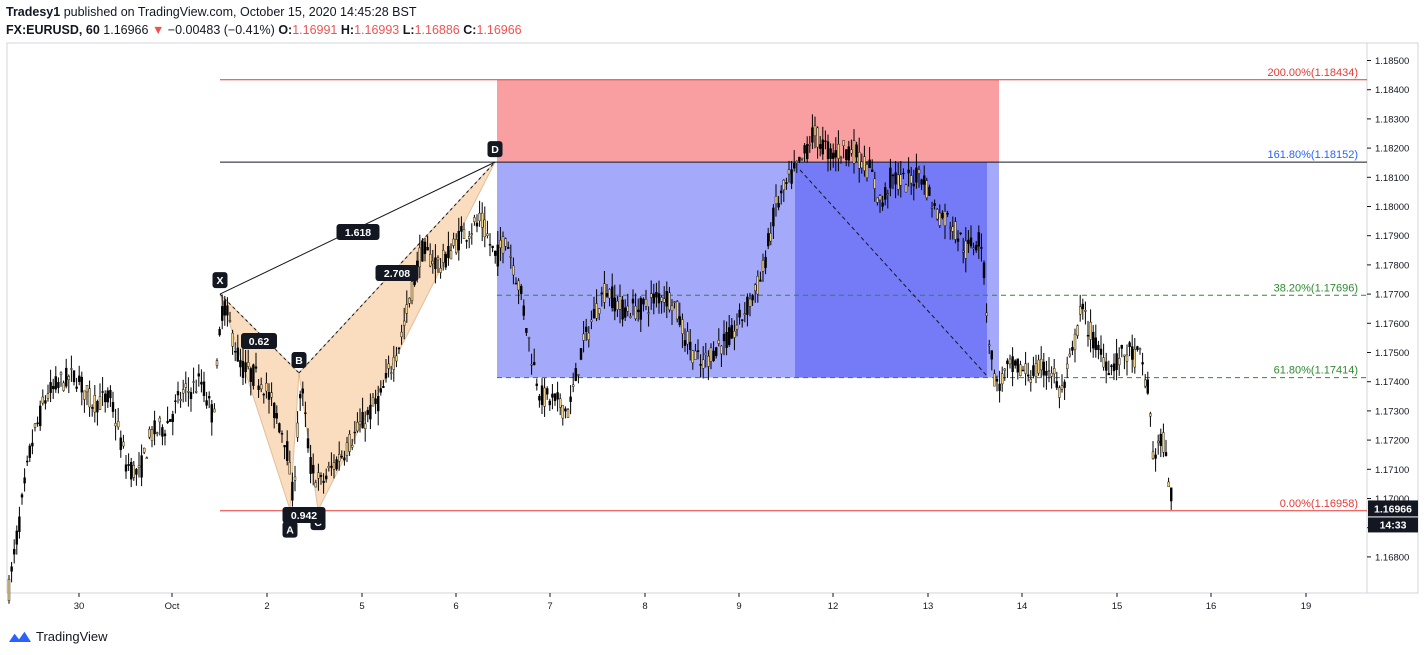  What do you see at coordinates (1211, 606) in the screenshot?
I see `time-tick-label: 16` at bounding box center [1211, 606].